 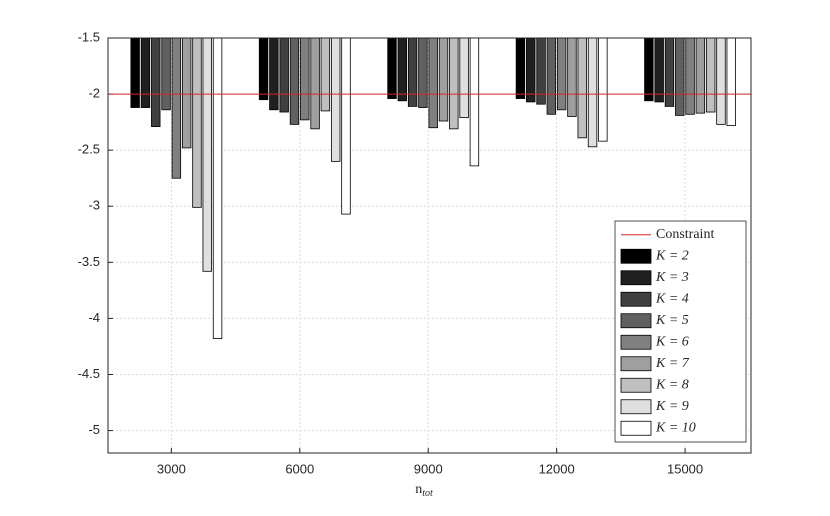 What do you see at coordinates (428, 468) in the screenshot?
I see `x-tick-label: 9000` at bounding box center [428, 468].